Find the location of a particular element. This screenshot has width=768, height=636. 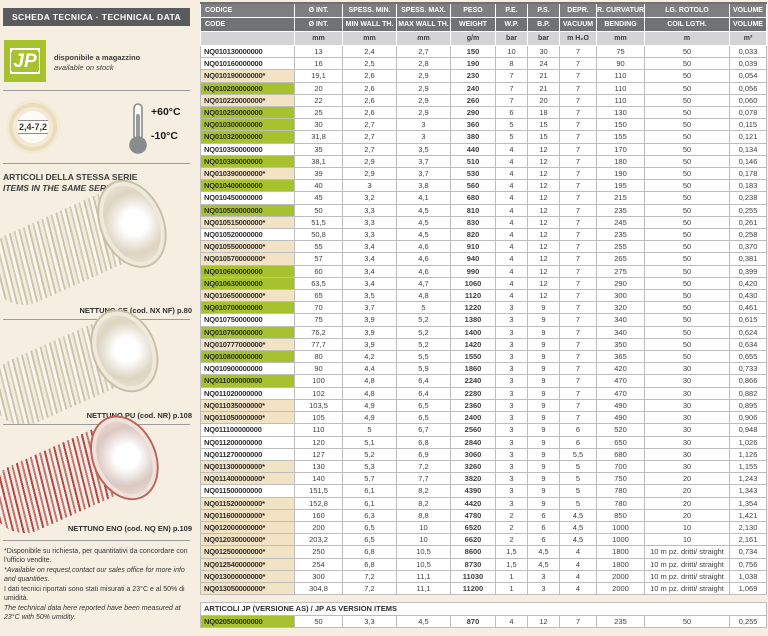

cell-lg-rotolo: 20 is located at coordinates (687, 479).